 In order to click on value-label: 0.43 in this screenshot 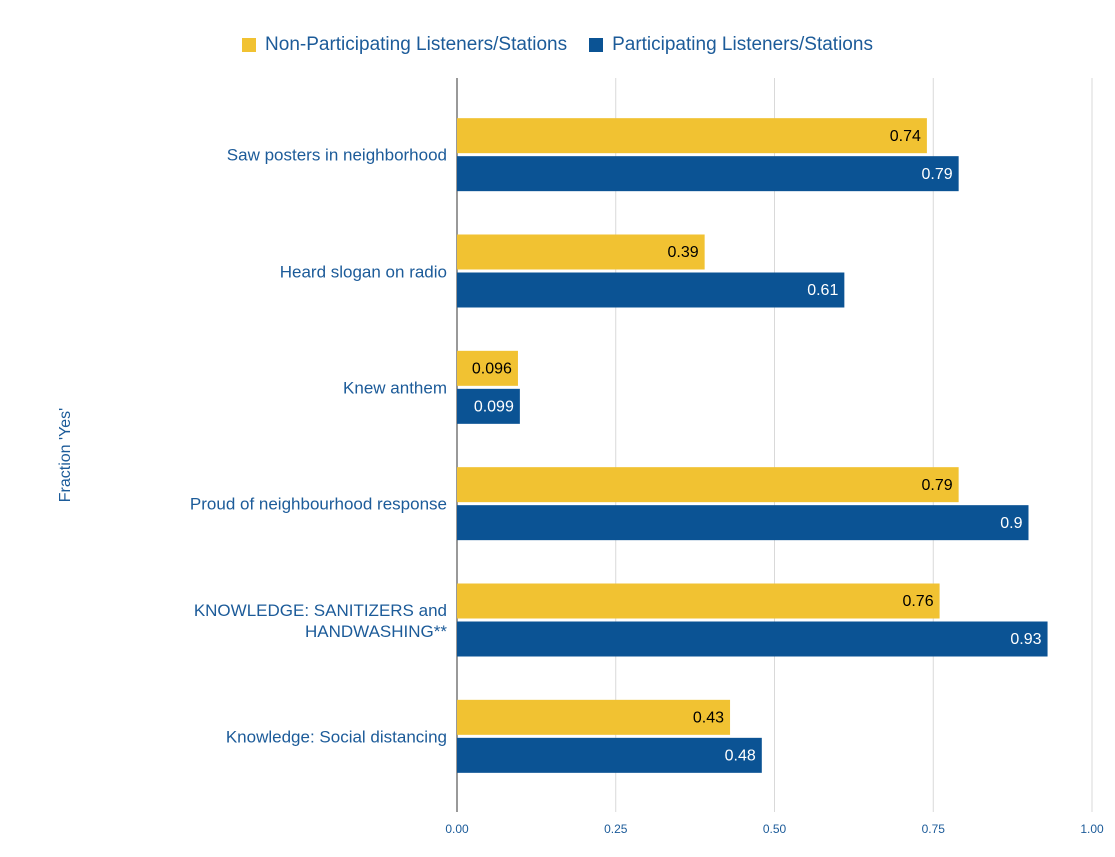, I will do `click(708, 718)`.